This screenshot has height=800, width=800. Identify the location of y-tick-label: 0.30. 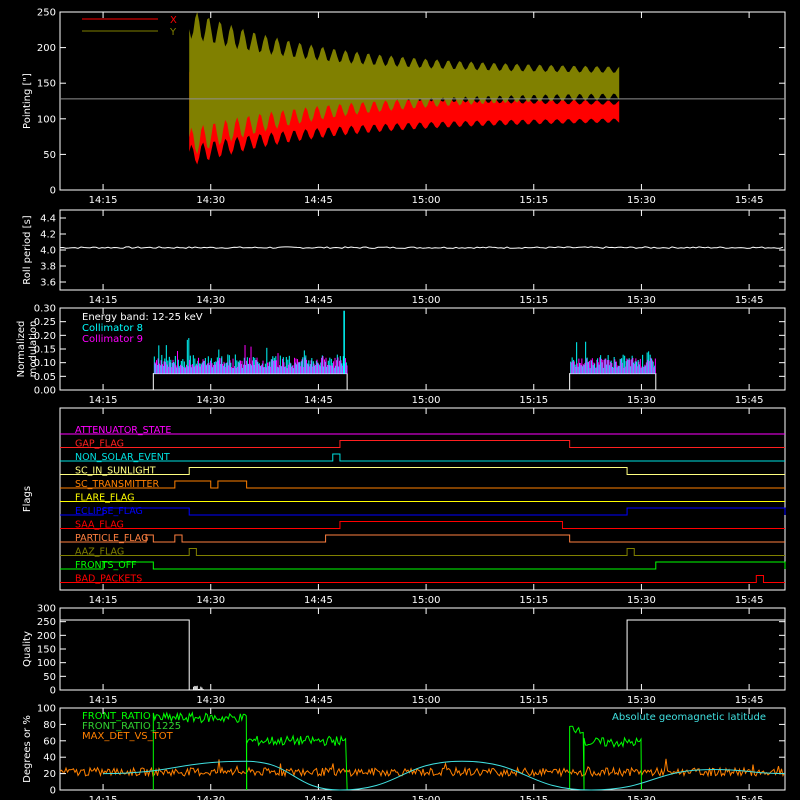
(45, 309).